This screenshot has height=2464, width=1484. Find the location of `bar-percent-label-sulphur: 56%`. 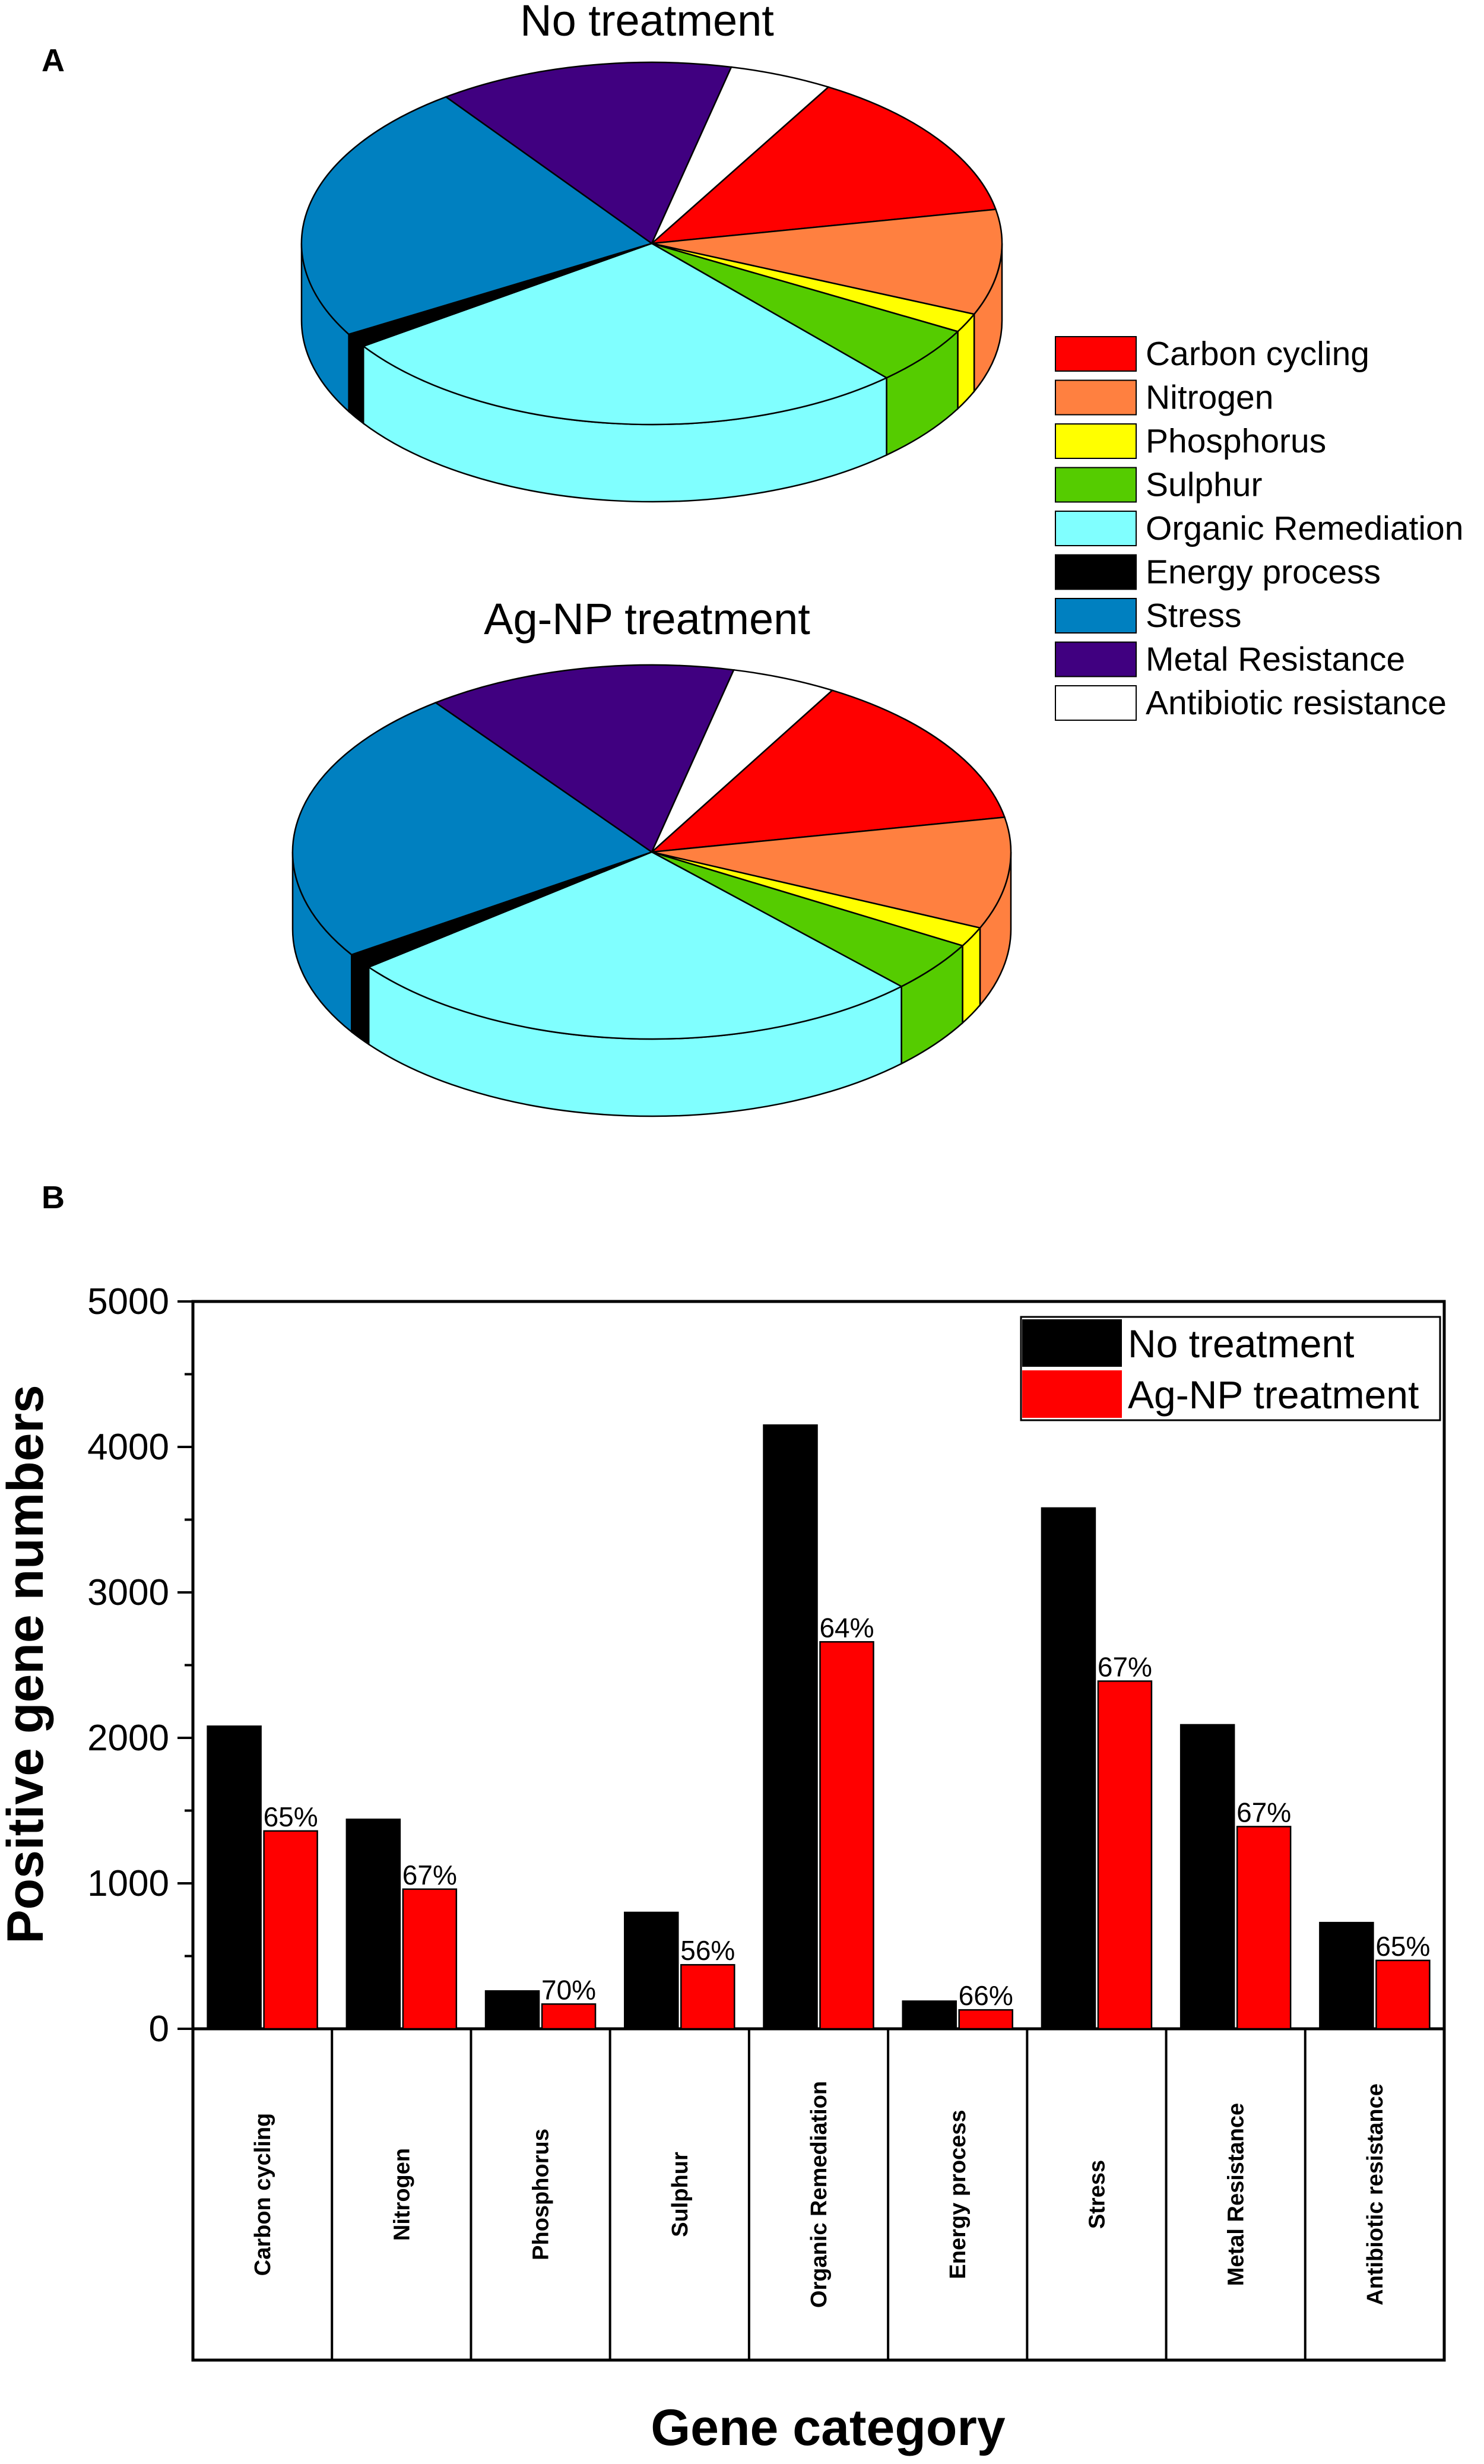

bar-percent-label-sulphur: 56% is located at coordinates (707, 1950).